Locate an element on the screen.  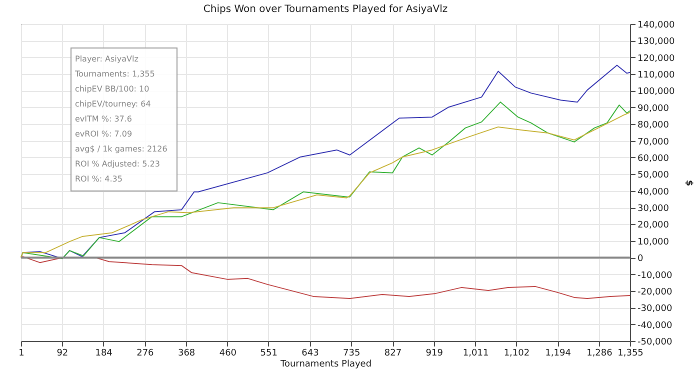
y-tick-label: 20,000 is located at coordinates (654, 225).